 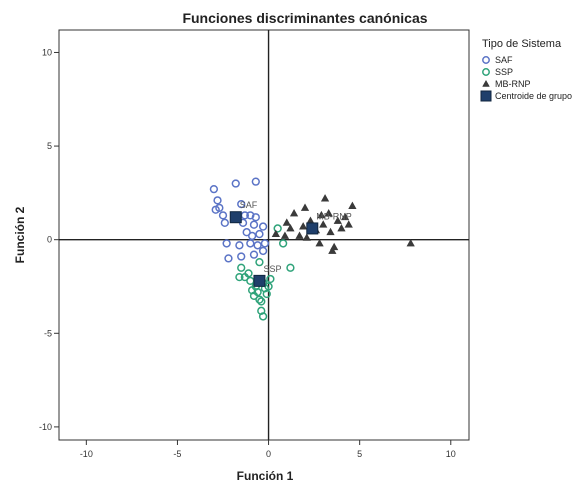 I want to click on centroid-mb-rnp, so click(x=312, y=228).